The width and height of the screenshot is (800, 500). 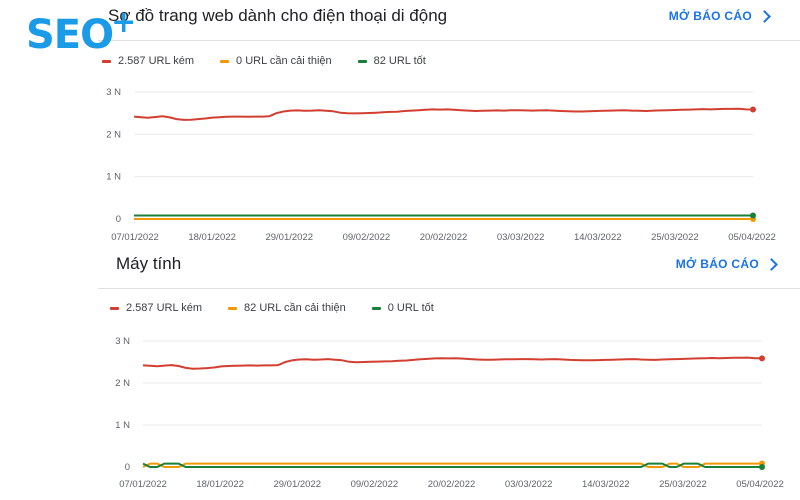 What do you see at coordinates (124, 22) in the screenshot?
I see `logo-plus: +` at bounding box center [124, 22].